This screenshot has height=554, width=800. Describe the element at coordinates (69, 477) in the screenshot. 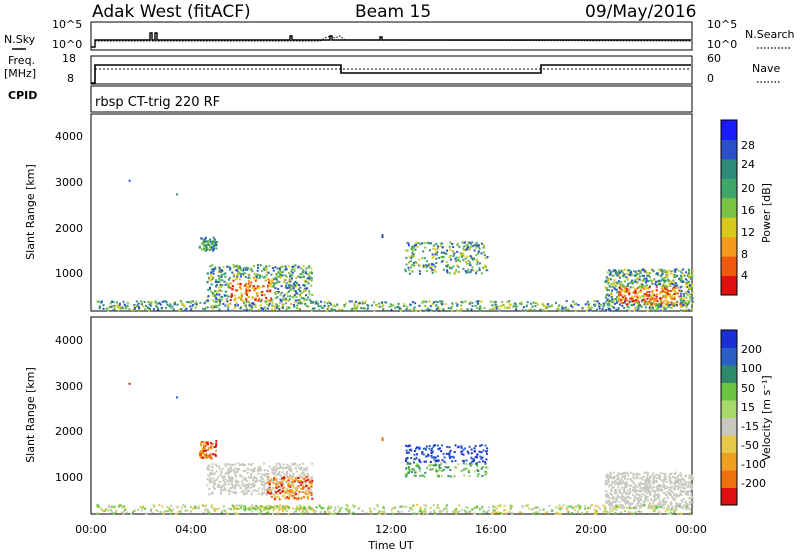

I see `velocity-ytick-1000: 1000` at that location.